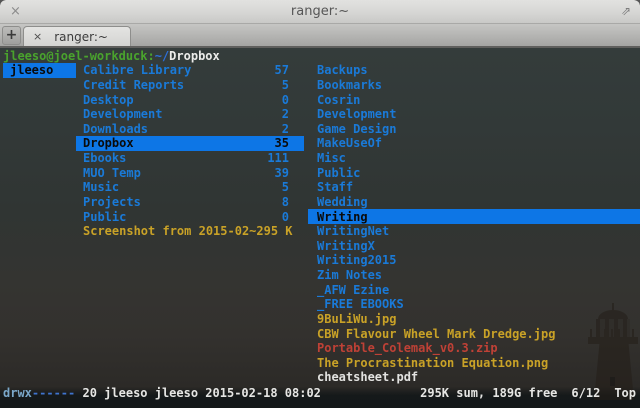 Image resolution: width=640 pixels, height=408 pixels. Describe the element at coordinates (162, 56) in the screenshot. I see `prompt-path-prefix: ~/` at that location.